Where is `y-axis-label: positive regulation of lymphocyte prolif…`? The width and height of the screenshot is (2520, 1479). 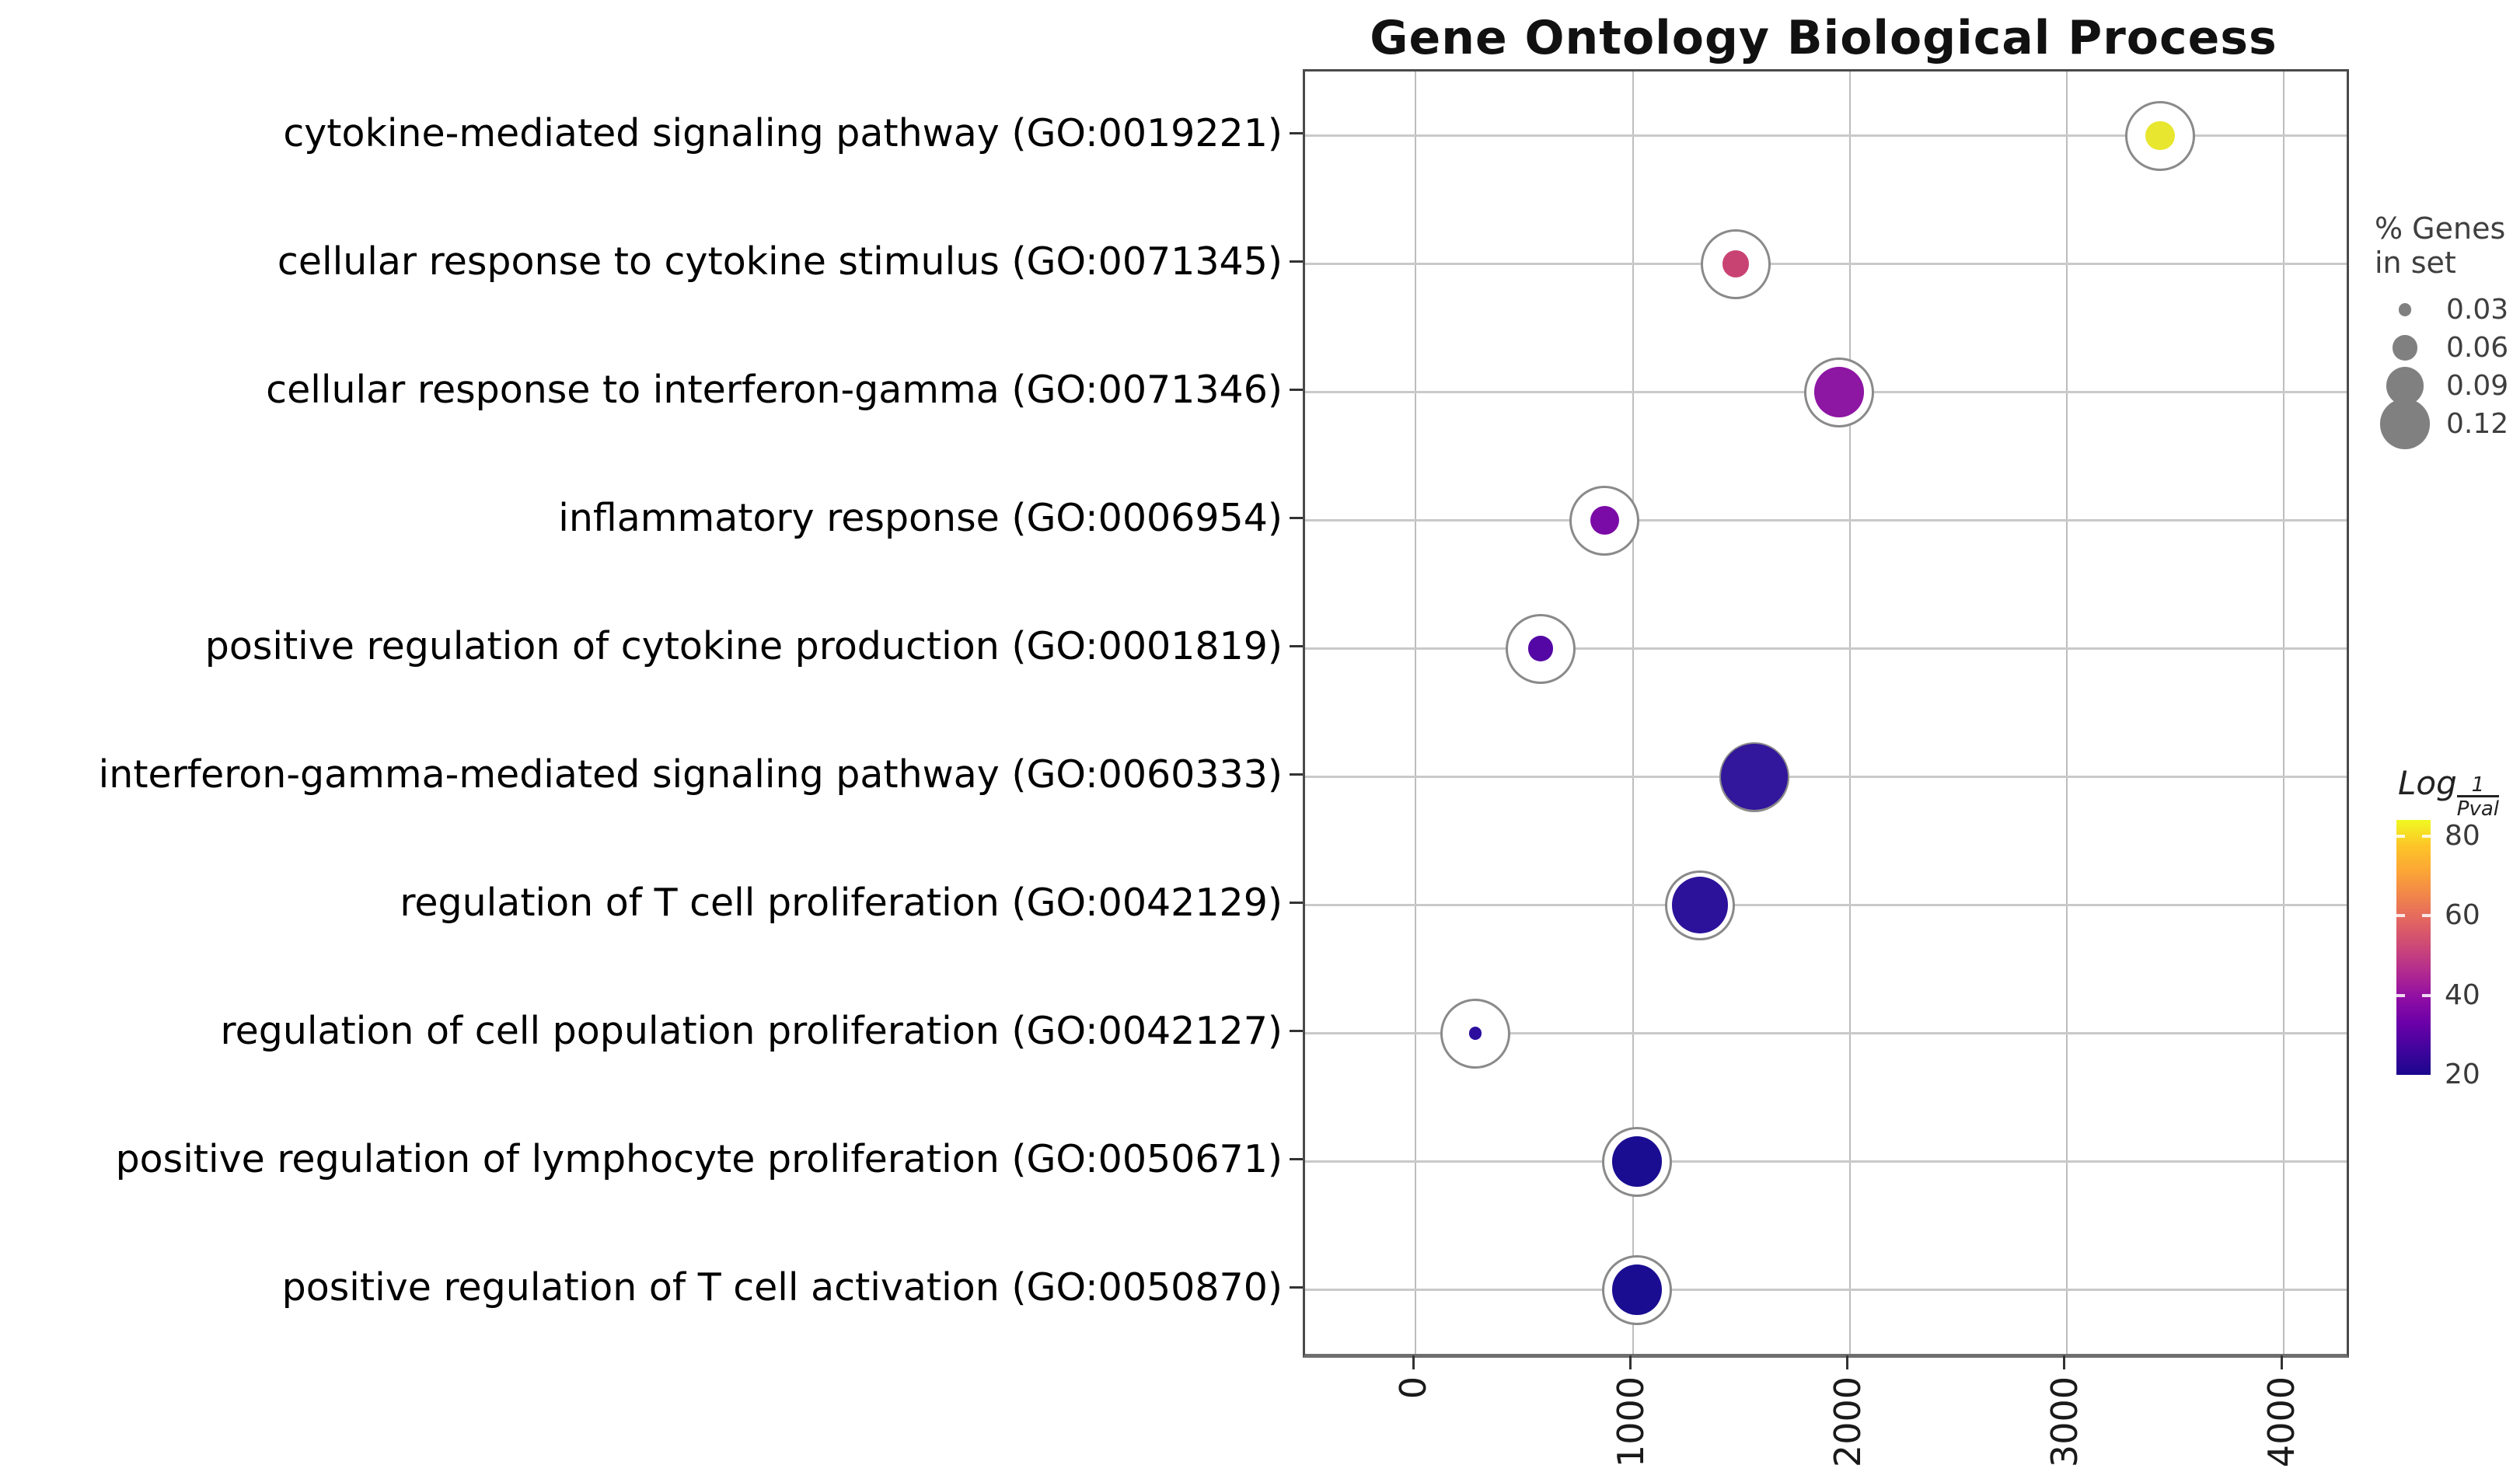 y-axis-label: positive regulation of lymphocyte prolif… is located at coordinates (699, 1159).